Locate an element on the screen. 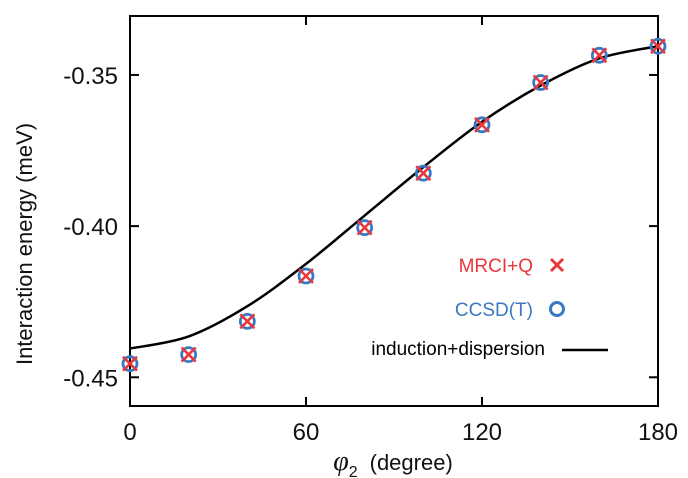 This screenshot has height=478, width=688. legend: MRCI+Q CCSD(T) induction+dispersion is located at coordinates (489, 308).